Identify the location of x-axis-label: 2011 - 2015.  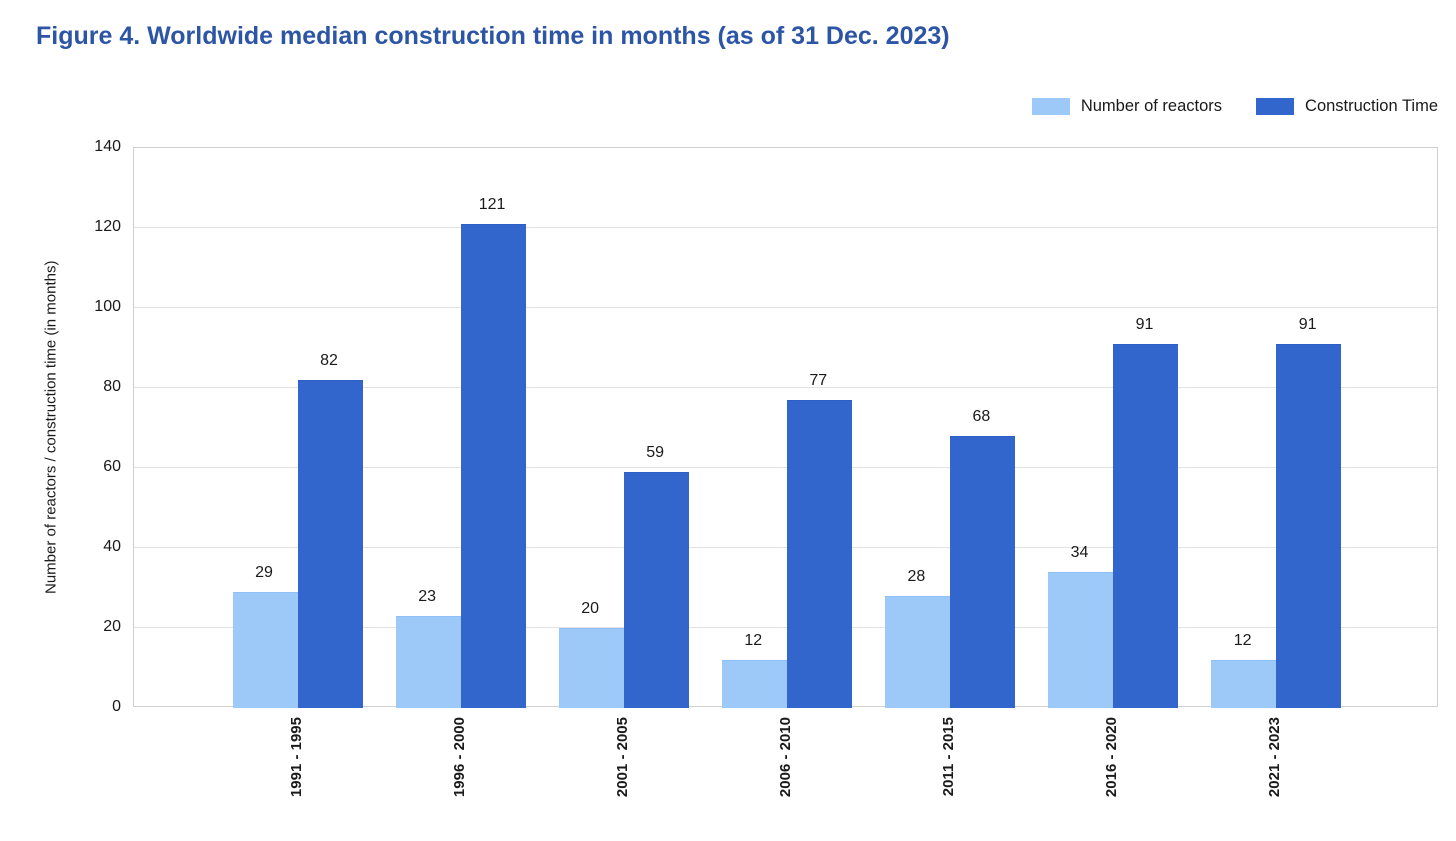
(948, 757).